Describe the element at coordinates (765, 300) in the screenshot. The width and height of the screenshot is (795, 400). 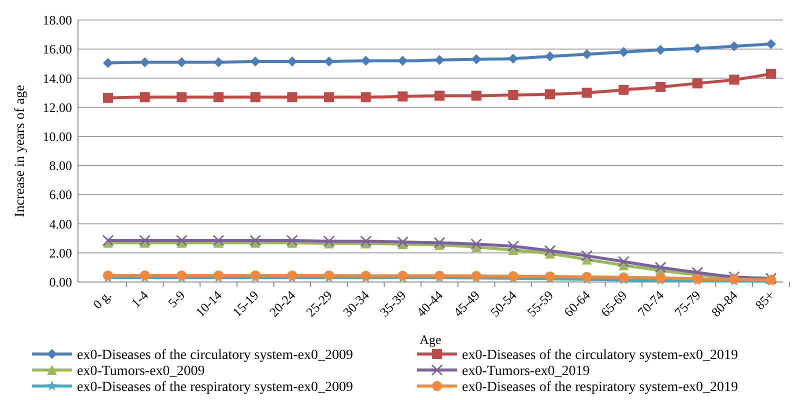
I see `x-tick-label: 85+` at that location.